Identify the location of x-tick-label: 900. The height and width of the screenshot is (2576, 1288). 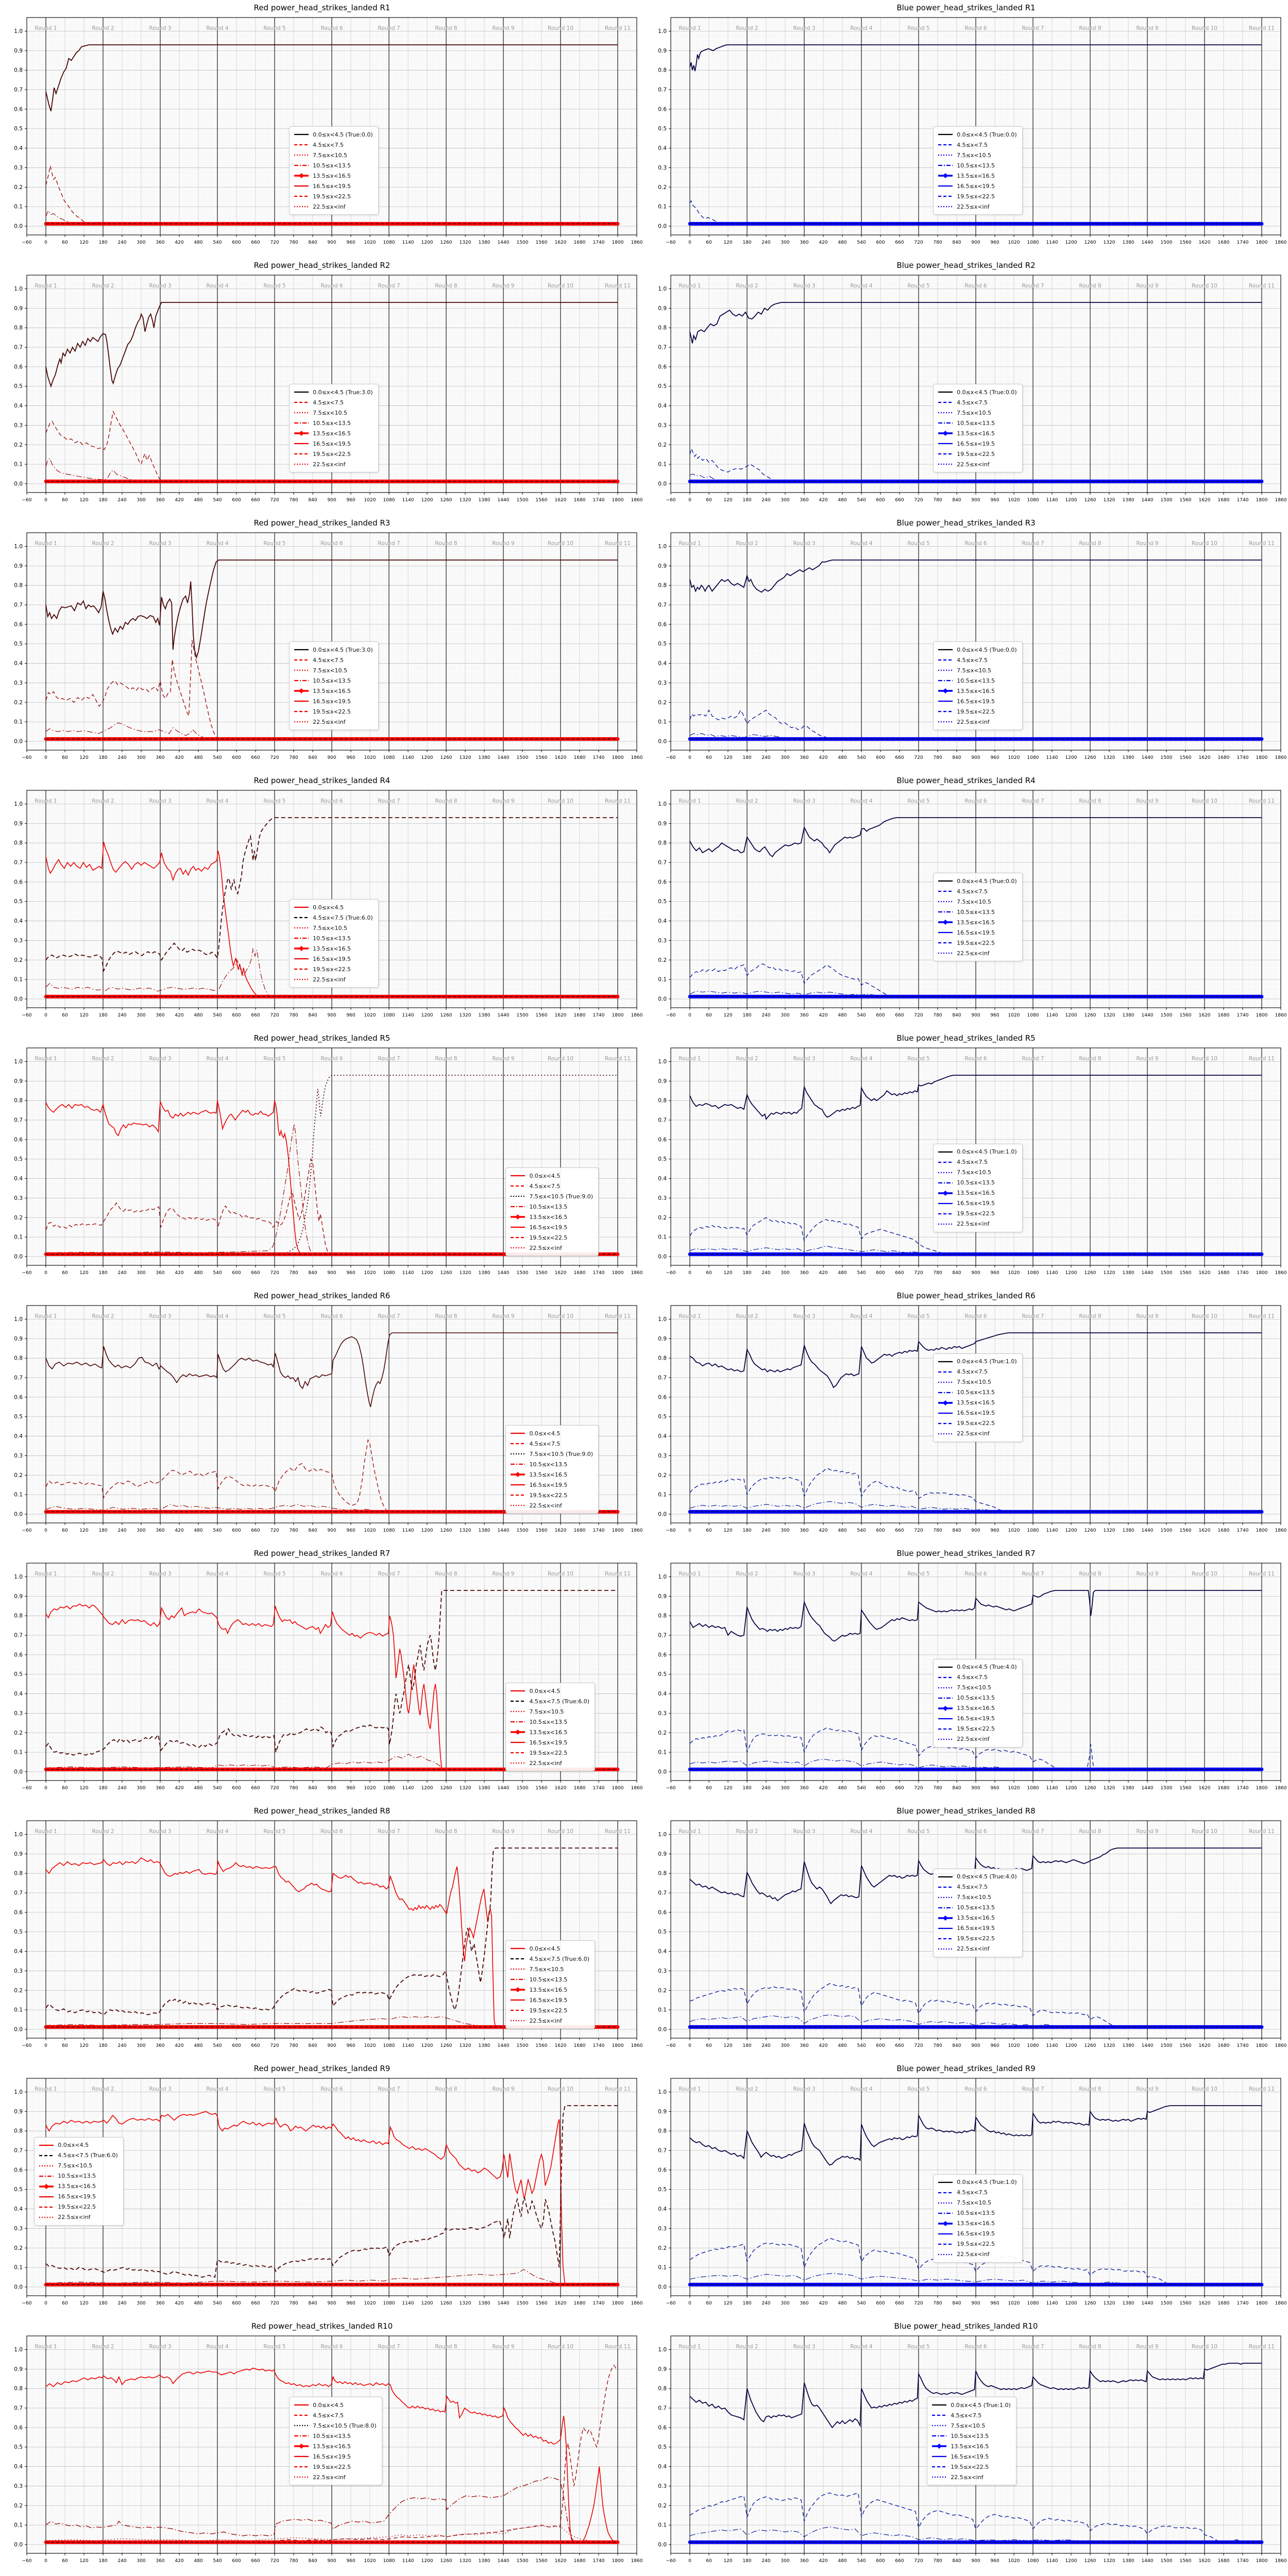
(975, 242).